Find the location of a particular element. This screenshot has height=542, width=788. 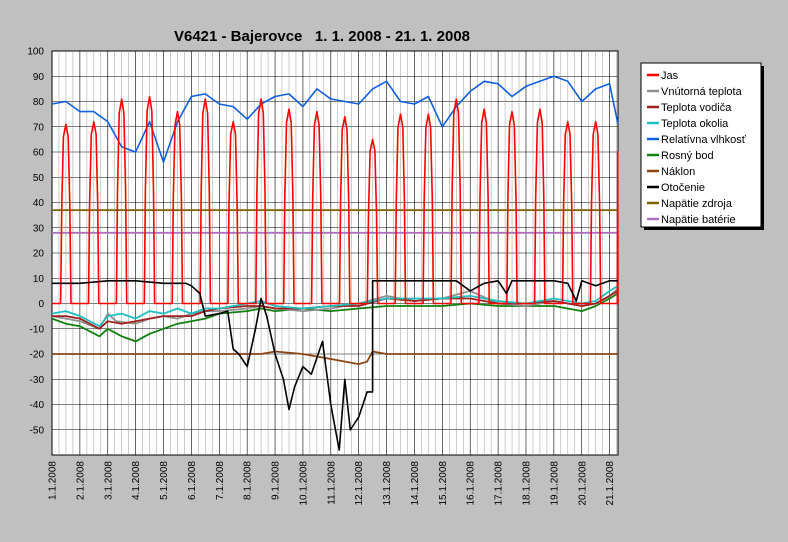

x-tick-label: 18.1.2008 is located at coordinates (526, 483).